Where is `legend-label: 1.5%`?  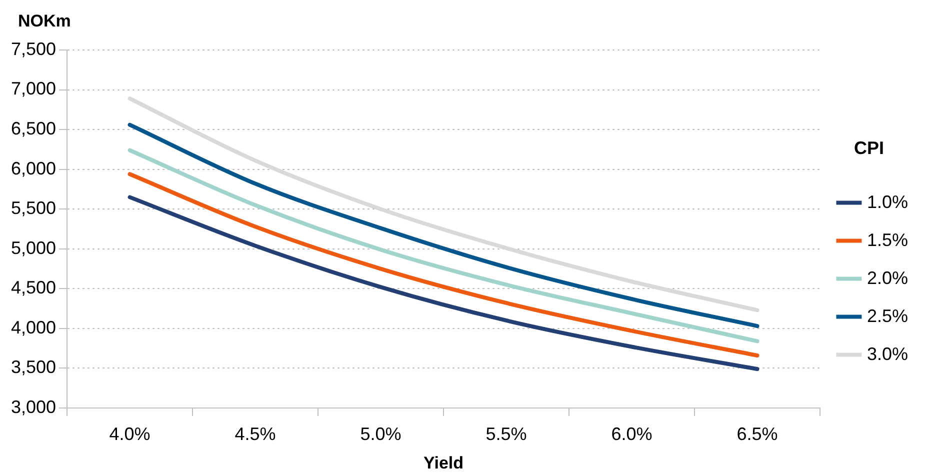
legend-label: 1.5% is located at coordinates (887, 240).